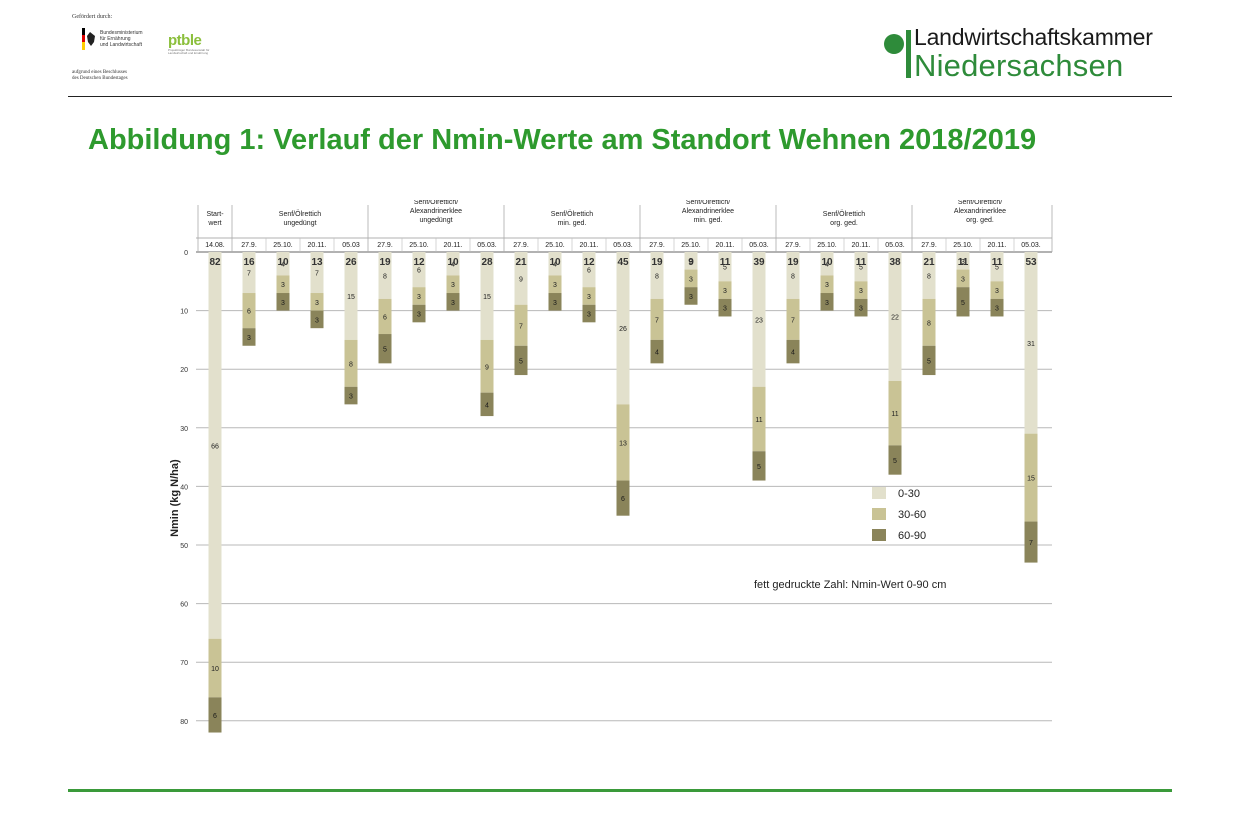 The width and height of the screenshot is (1240, 840). What do you see at coordinates (1033, 37) in the screenshot?
I see `org-name-line1: Landwirtschaftskammer` at bounding box center [1033, 37].